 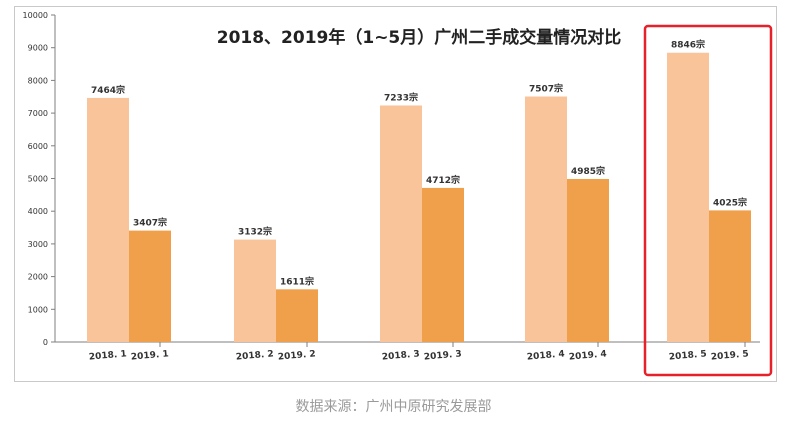 What do you see at coordinates (297, 355) in the screenshot?
I see `x-tick-label: 2019. 2` at bounding box center [297, 355].